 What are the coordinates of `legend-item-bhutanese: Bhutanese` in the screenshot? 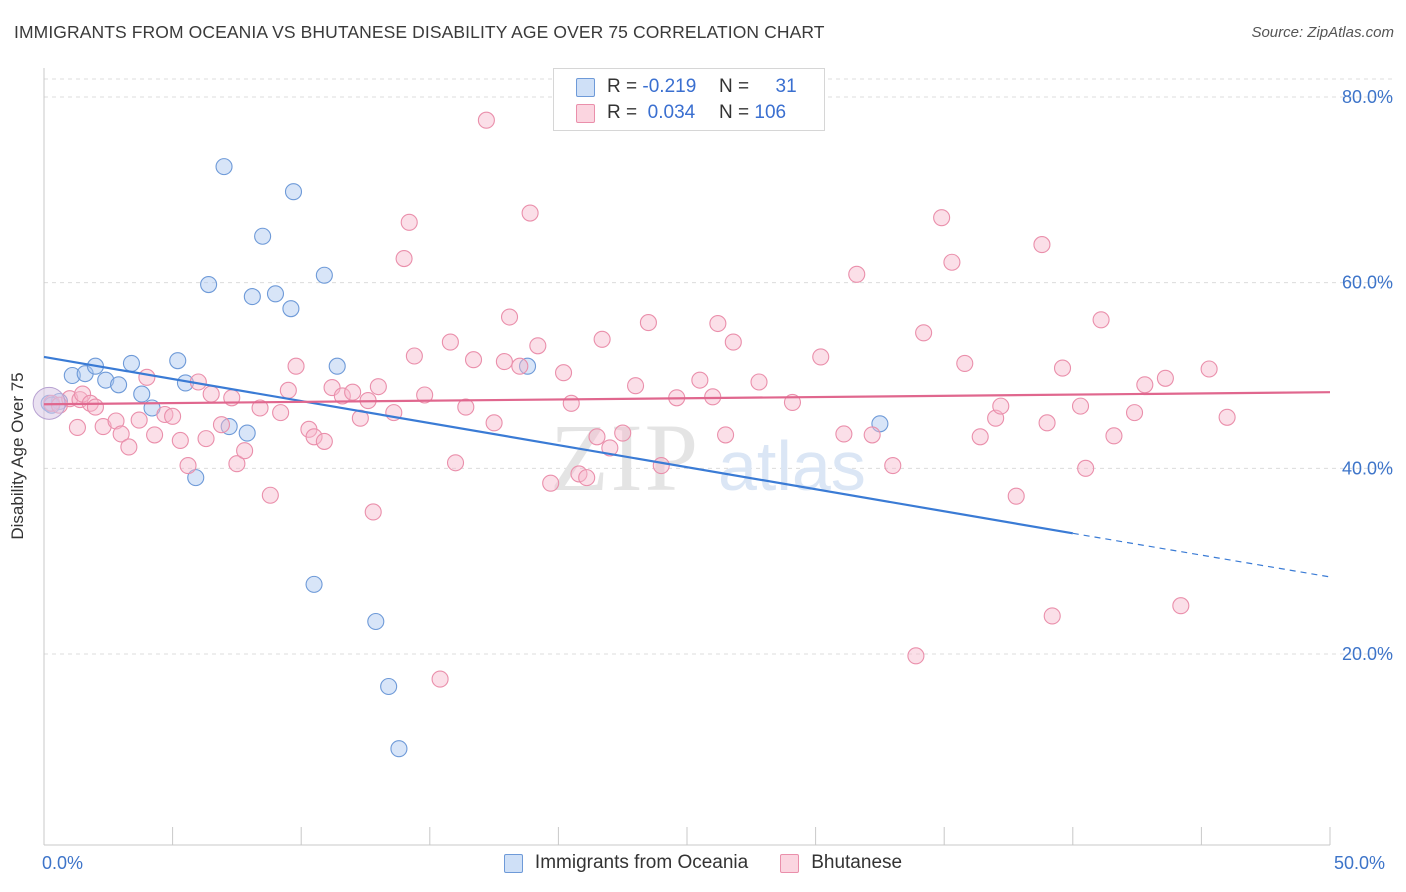 It's located at (841, 863).